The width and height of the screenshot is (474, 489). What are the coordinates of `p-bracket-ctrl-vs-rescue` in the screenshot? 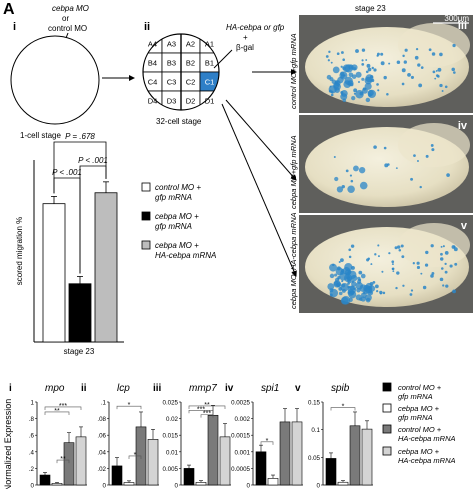 It's located at (80, 167).